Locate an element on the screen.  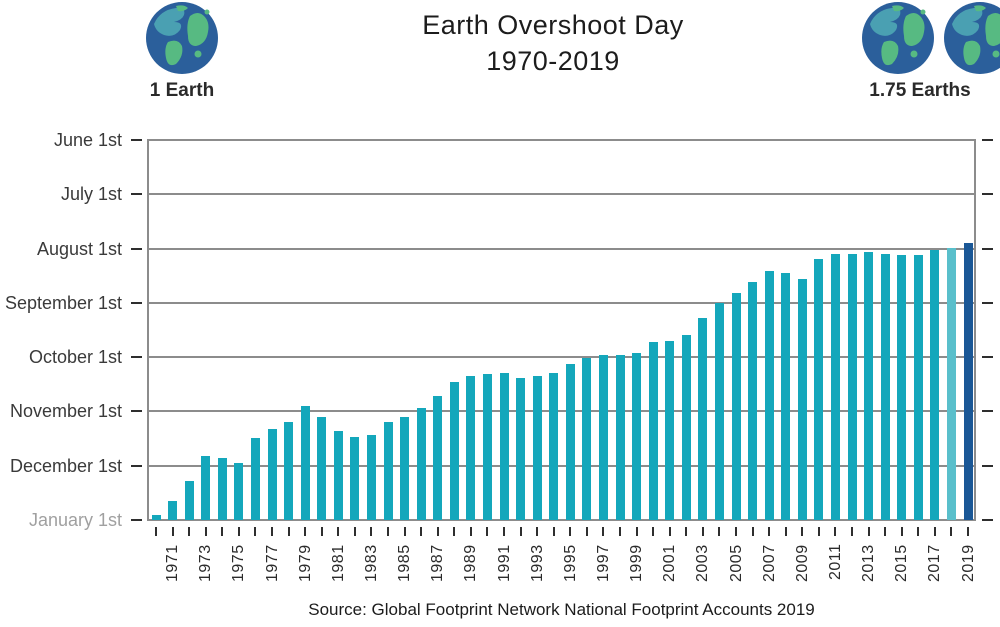
x-axis-tick-1973 is located at coordinates (205, 531).